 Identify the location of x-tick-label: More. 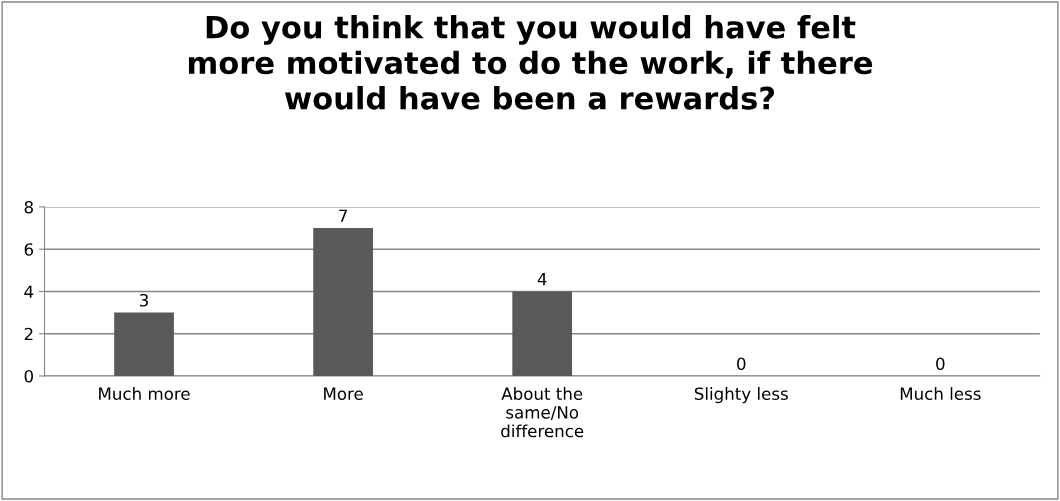
(343, 394).